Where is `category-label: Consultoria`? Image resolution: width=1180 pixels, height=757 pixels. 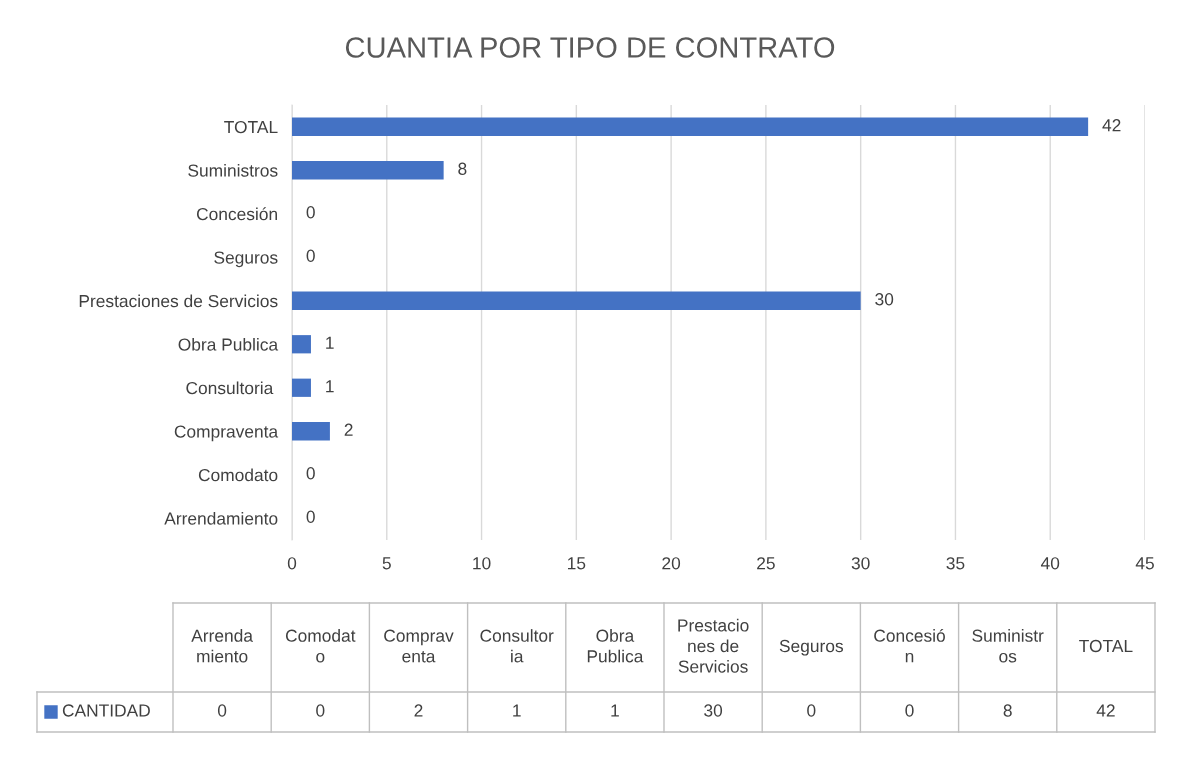 category-label: Consultoria is located at coordinates (517, 646).